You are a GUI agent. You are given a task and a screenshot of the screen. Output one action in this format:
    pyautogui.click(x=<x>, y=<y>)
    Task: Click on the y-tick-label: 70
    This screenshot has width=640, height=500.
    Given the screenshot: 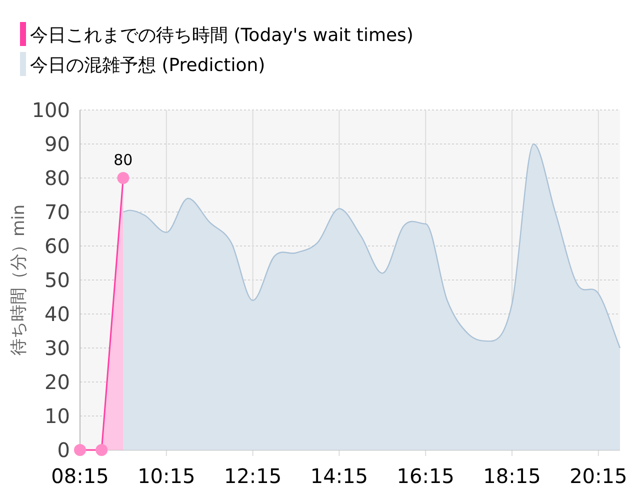 What is the action you would take?
    pyautogui.click(x=57, y=212)
    